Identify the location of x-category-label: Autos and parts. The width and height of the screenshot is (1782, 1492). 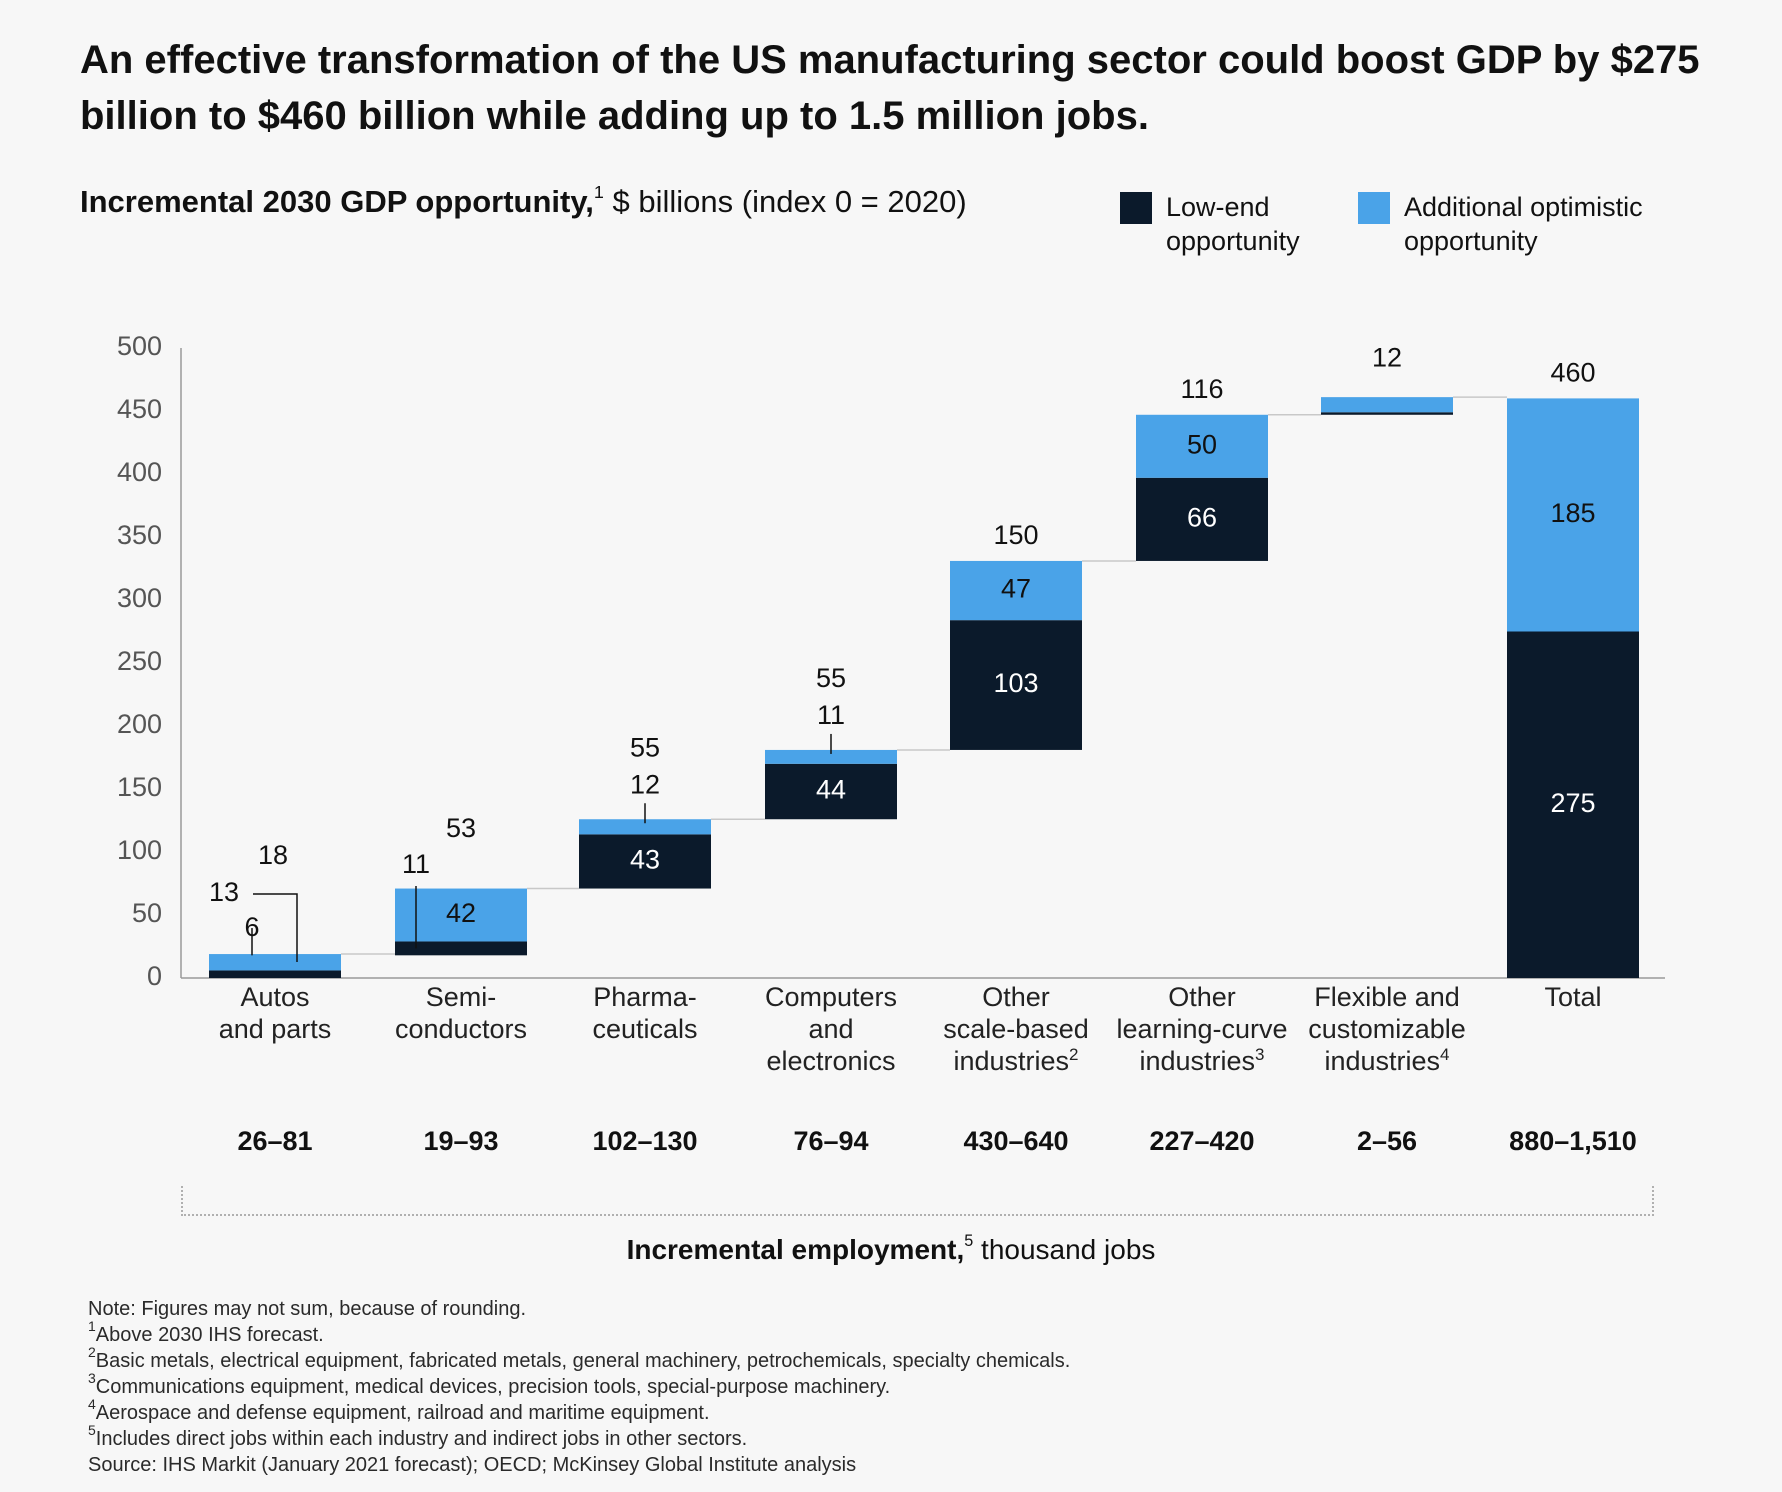
(275, 1013).